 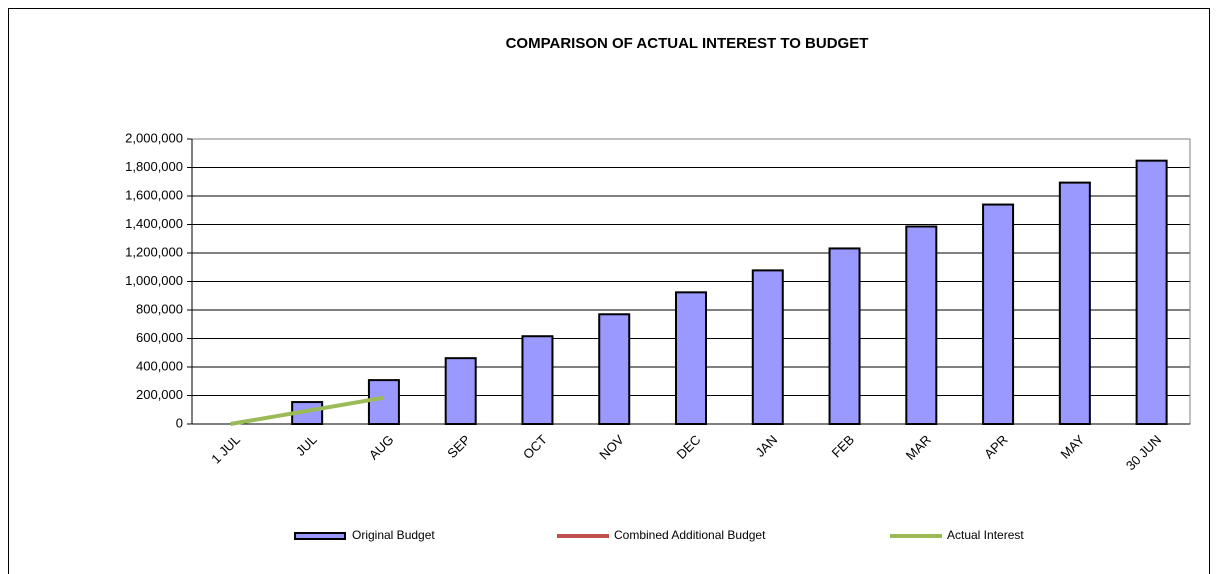 I want to click on x-tick-label: NOV, so click(x=611, y=447).